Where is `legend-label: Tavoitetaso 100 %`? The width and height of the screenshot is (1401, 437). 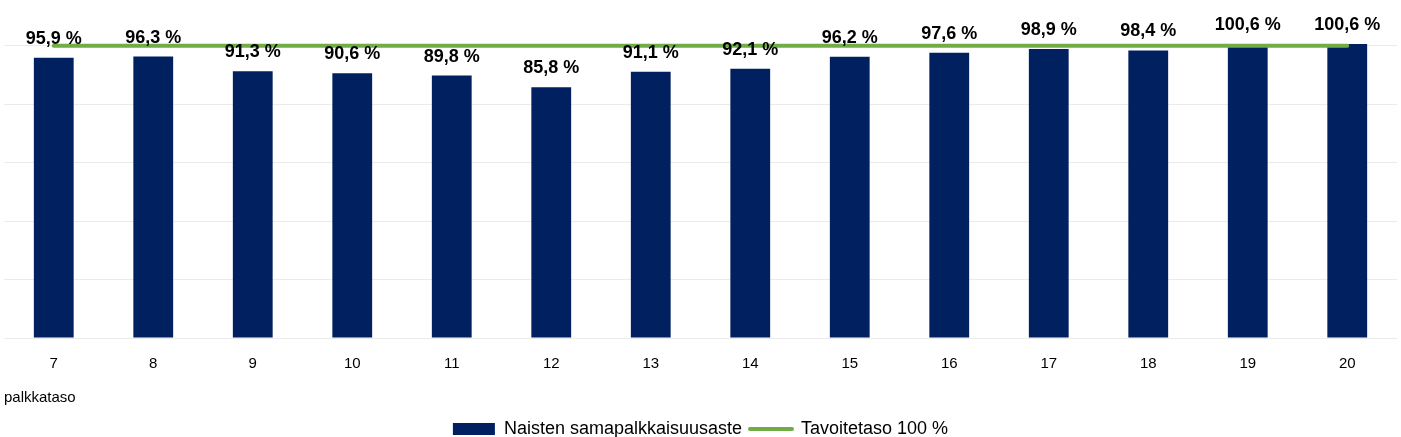
legend-label: Tavoitetaso 100 % is located at coordinates (875, 427).